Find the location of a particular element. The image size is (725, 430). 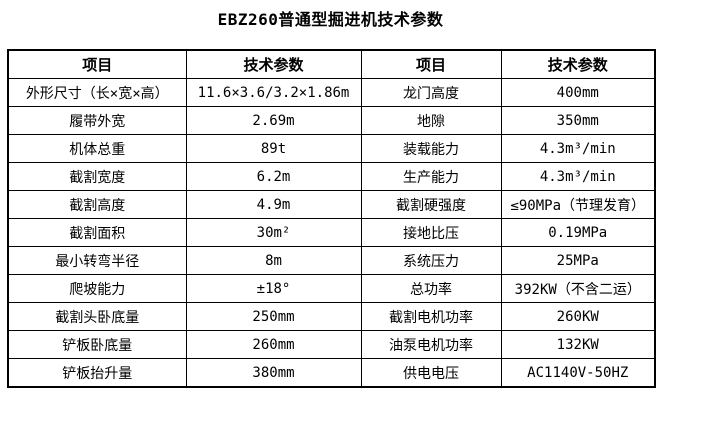

value-cell: ≤90MPa（节理发育） is located at coordinates (578, 204).